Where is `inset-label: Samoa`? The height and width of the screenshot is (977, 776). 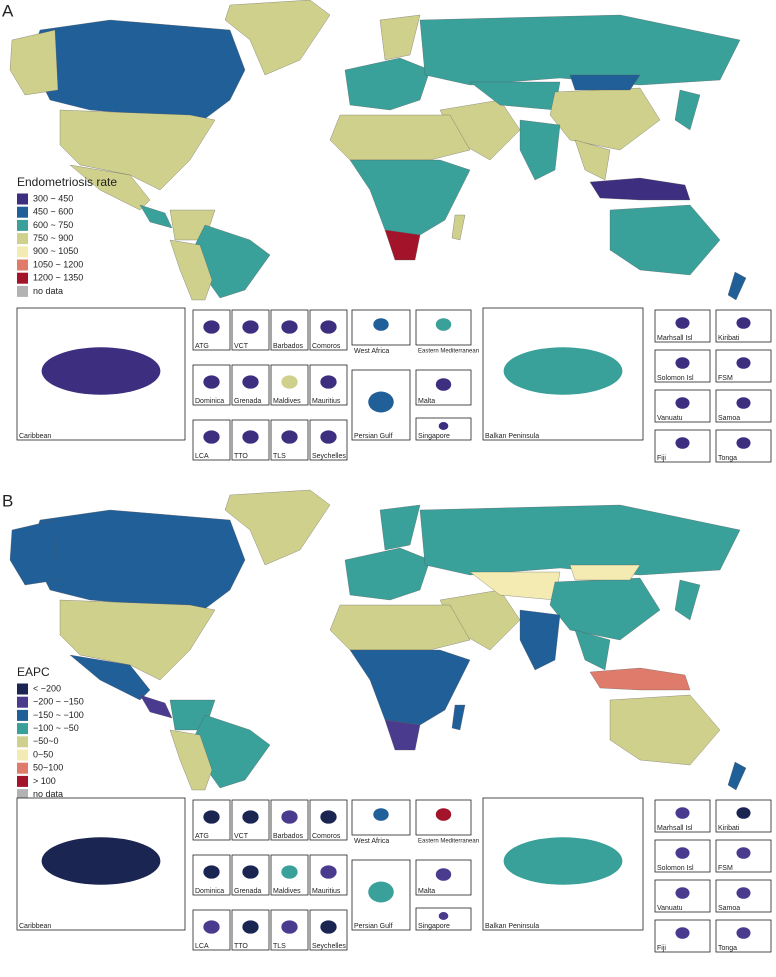 inset-label: Samoa is located at coordinates (729, 418).